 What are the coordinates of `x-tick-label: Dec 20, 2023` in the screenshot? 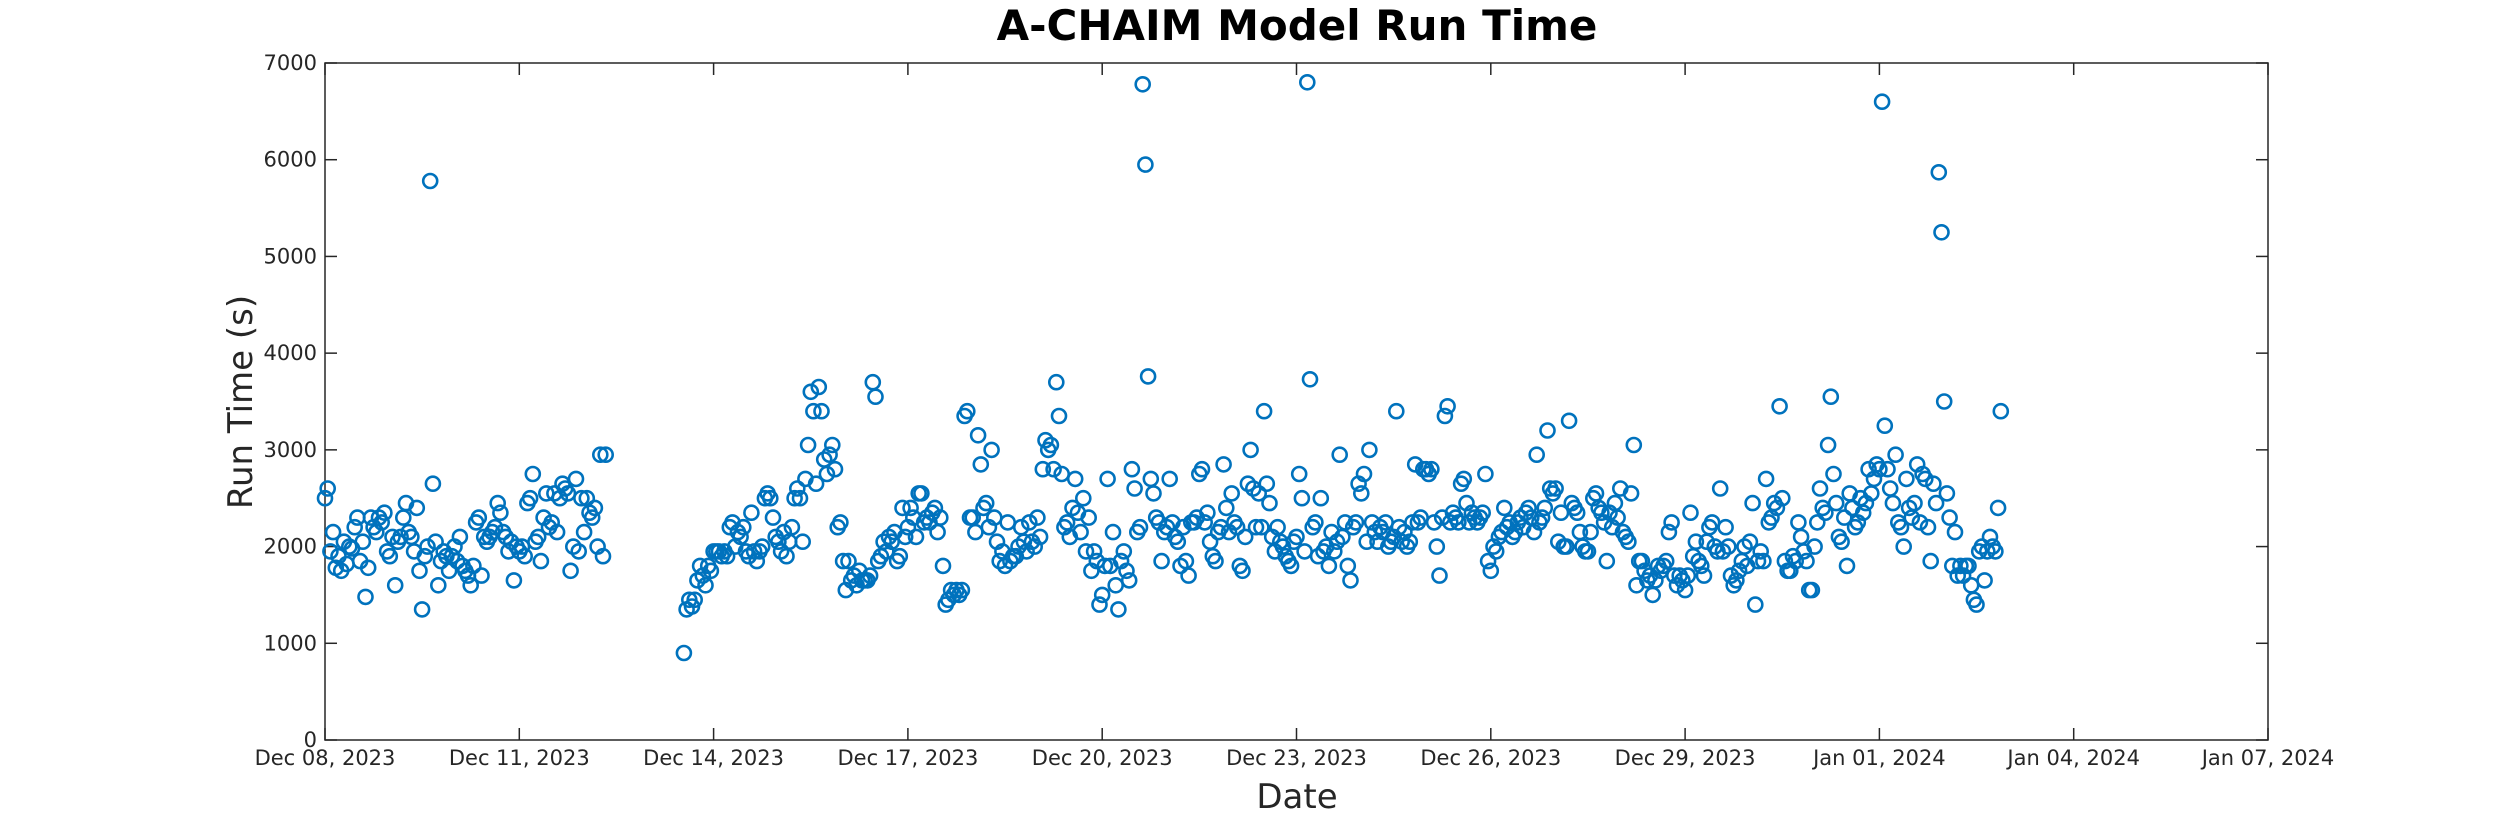 It's located at (1102, 758).